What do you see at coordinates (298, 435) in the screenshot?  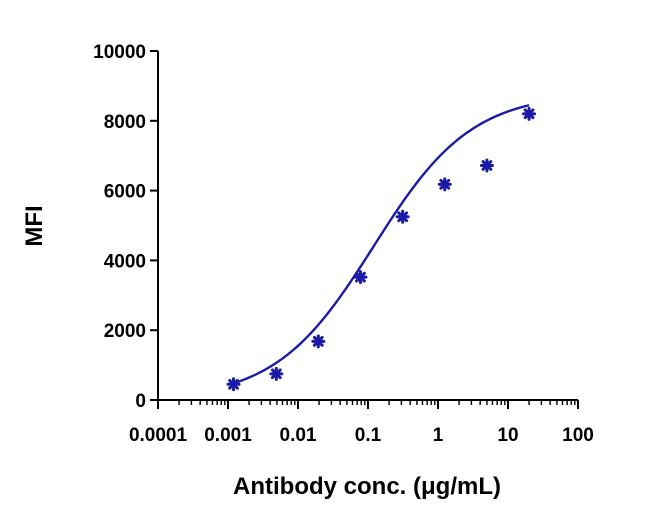 I see `x-tick-label: 0.01` at bounding box center [298, 435].